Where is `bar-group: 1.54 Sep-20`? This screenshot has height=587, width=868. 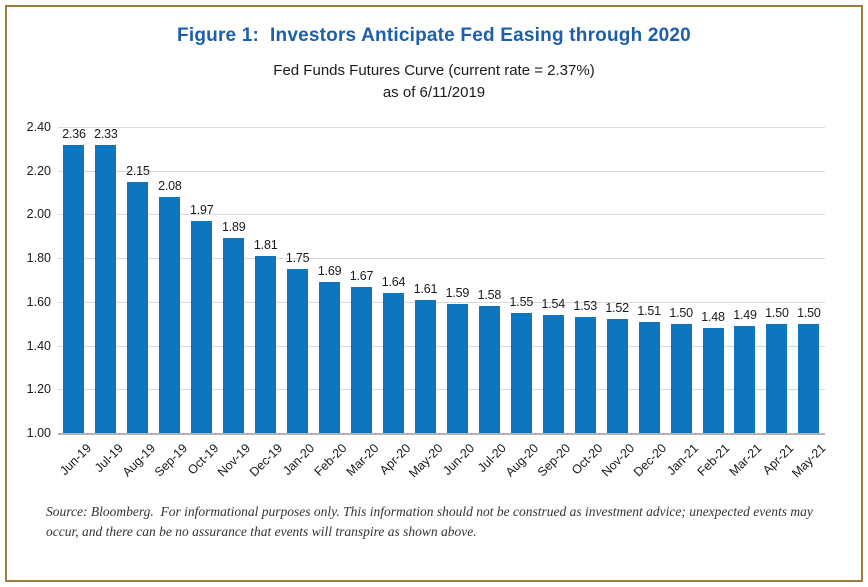
bar-group: 1.54 Sep-20 is located at coordinates (554, 303).